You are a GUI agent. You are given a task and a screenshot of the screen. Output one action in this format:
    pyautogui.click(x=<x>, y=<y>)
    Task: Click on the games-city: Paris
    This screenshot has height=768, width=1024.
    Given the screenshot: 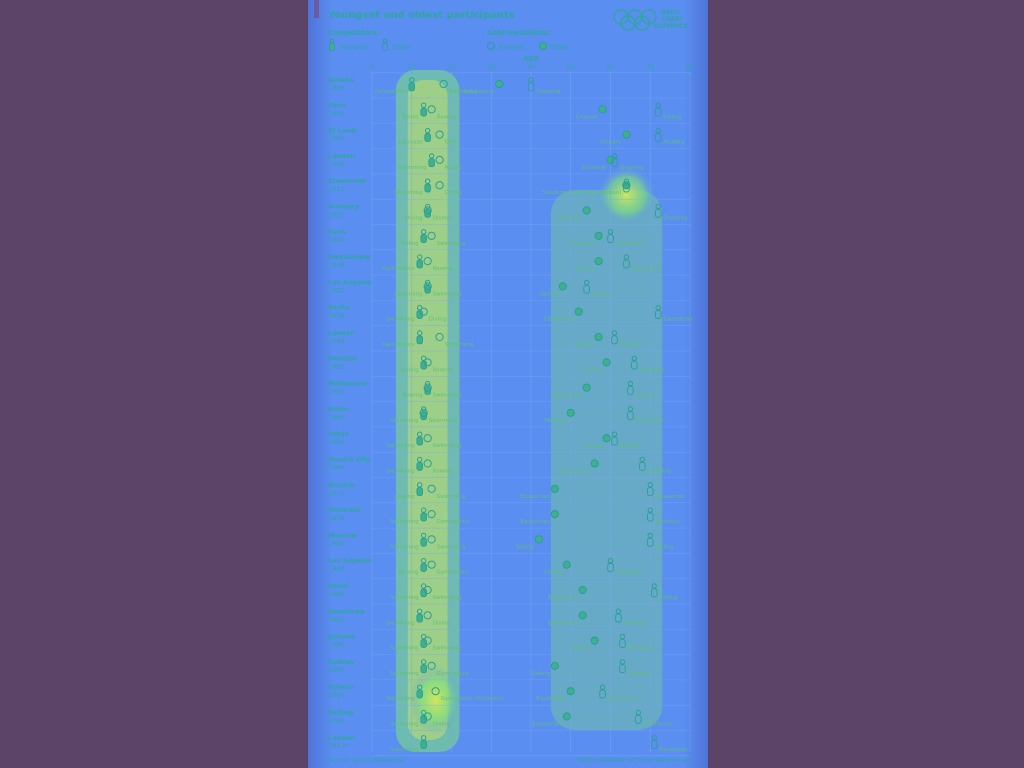 What is the action you would take?
    pyautogui.click(x=337, y=105)
    